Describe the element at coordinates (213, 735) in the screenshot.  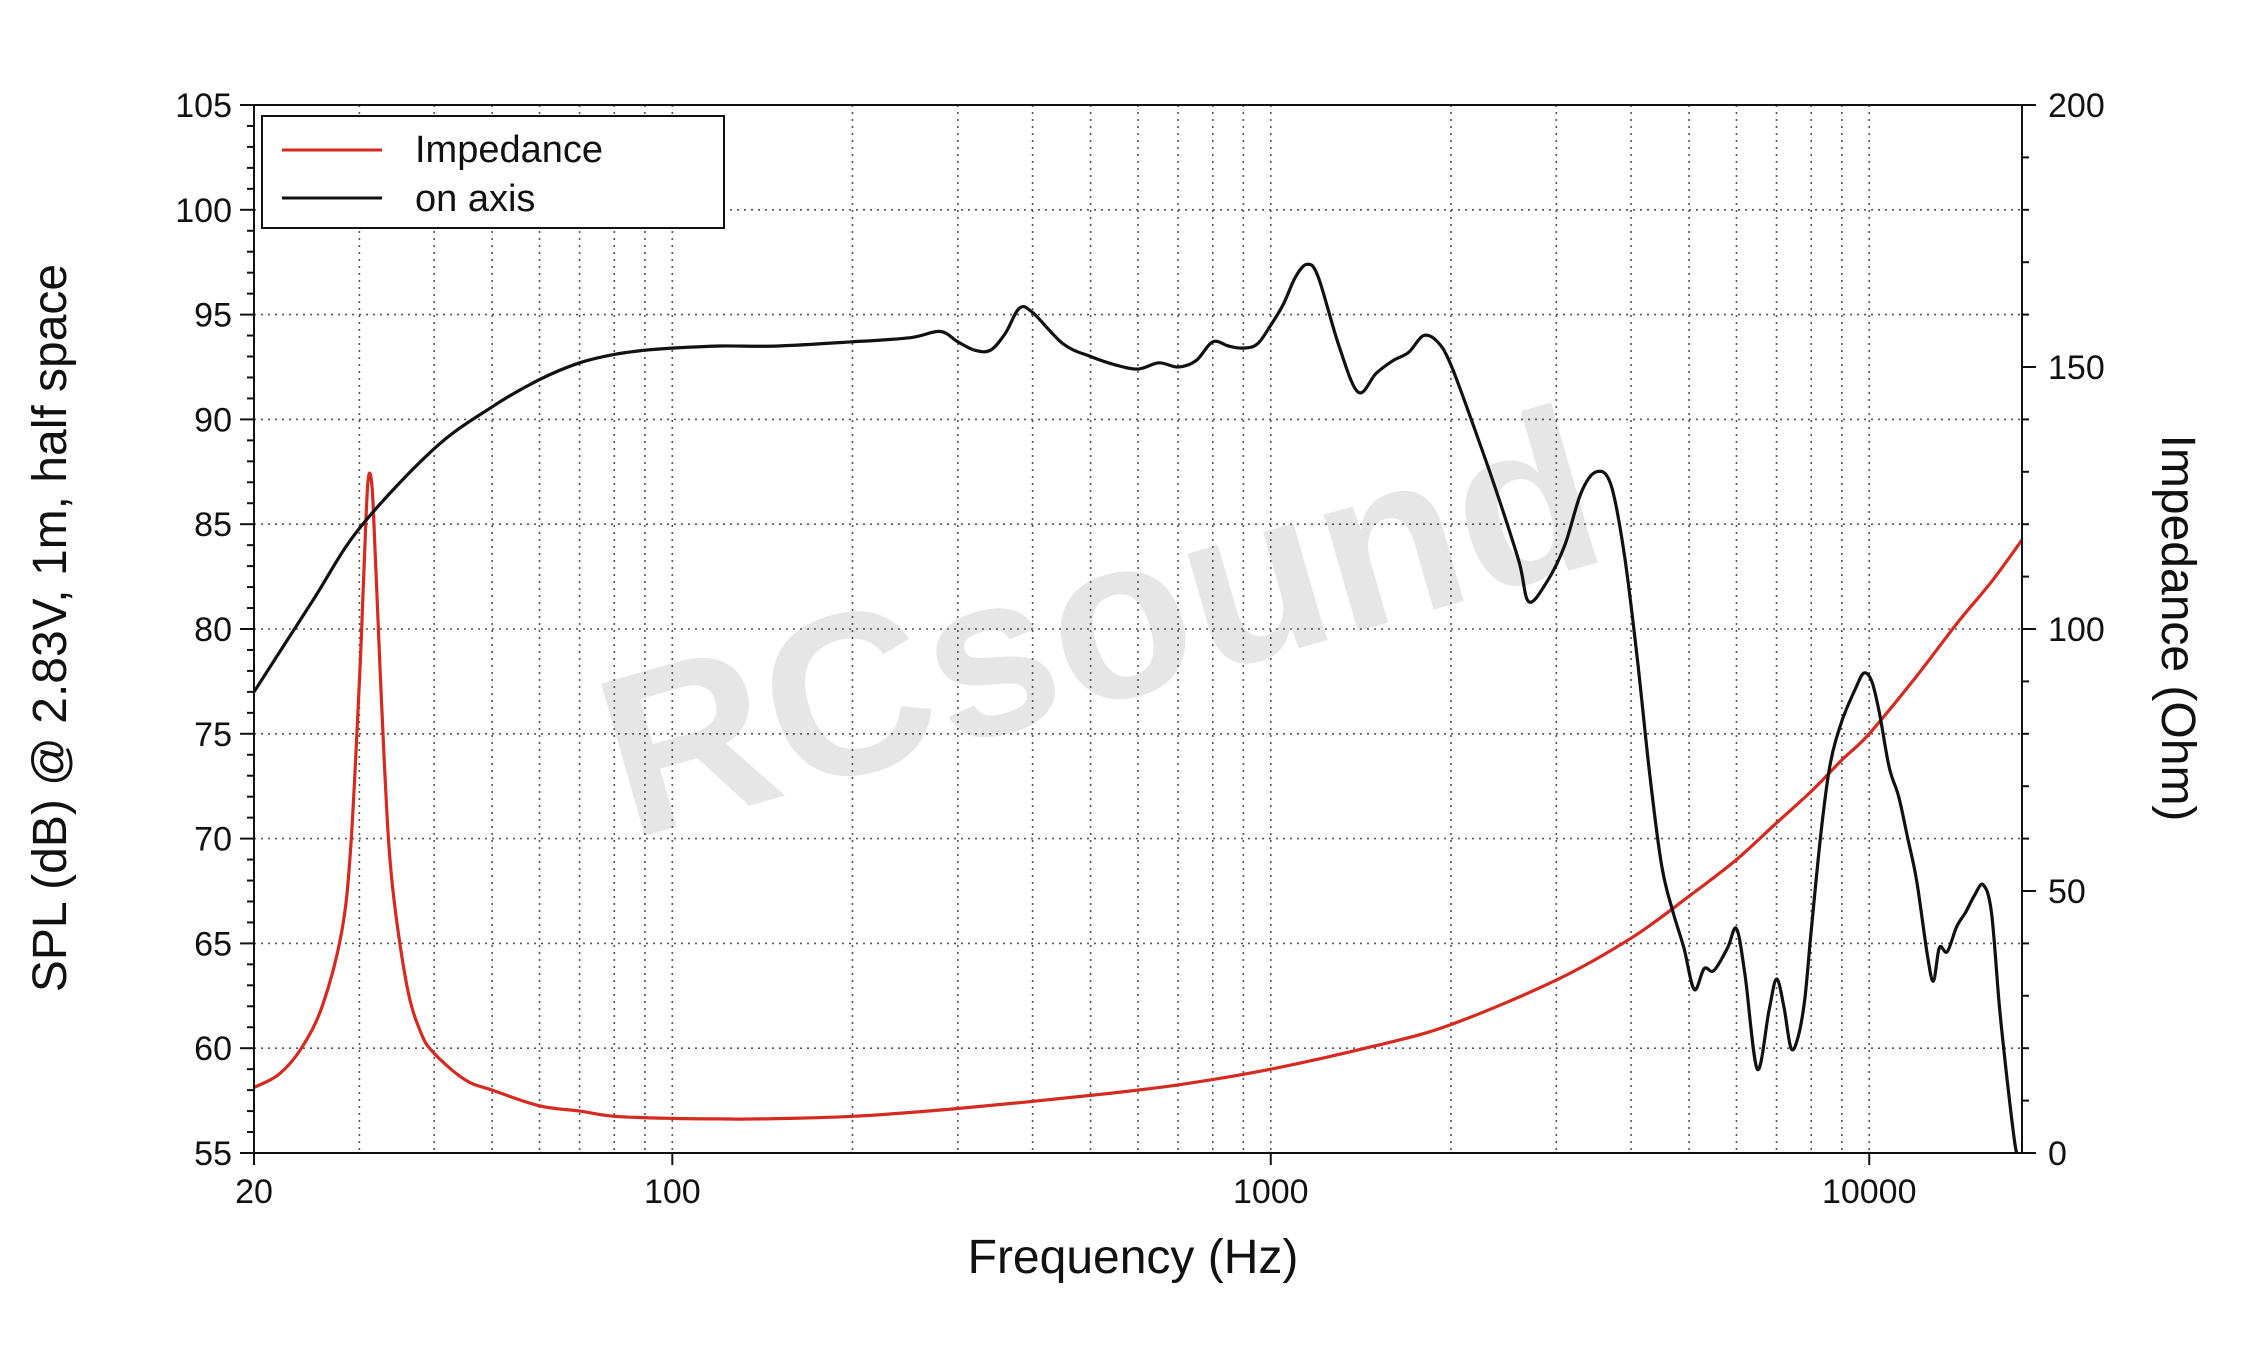
I see `y-left-tick-label: 75` at that location.